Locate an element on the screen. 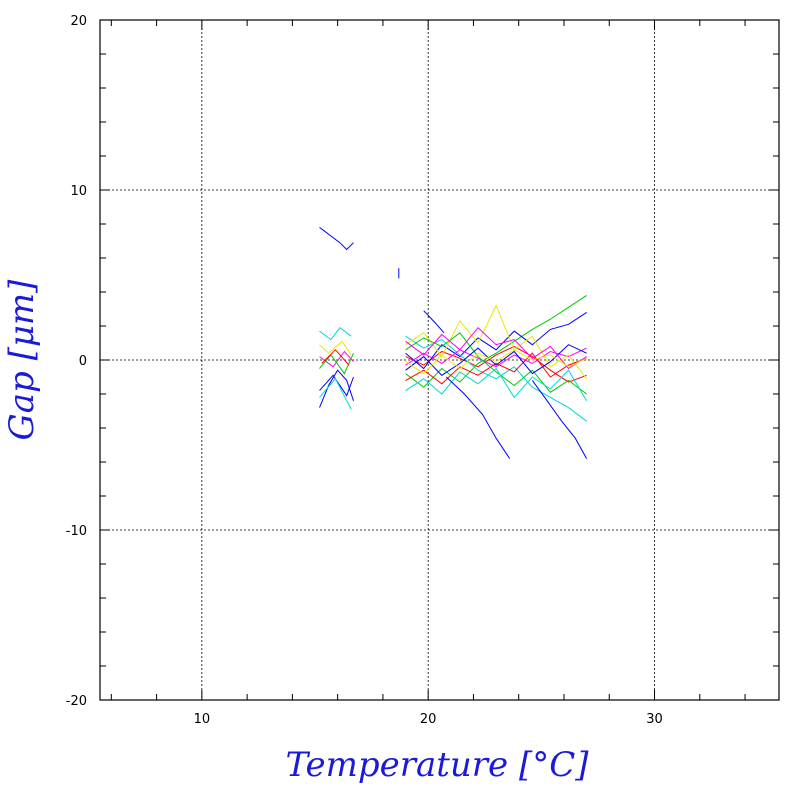 Image resolution: width=797 pixels, height=797 pixels. y-tick-label: 0 is located at coordinates (83, 361).